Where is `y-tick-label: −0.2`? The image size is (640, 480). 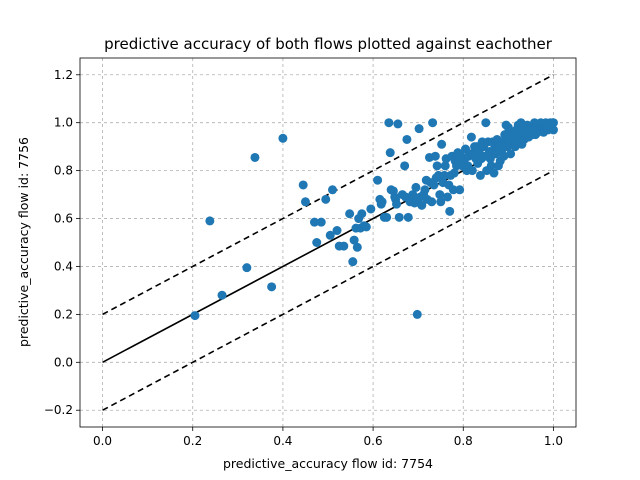 y-tick-label: −0.2 is located at coordinates (58, 410).